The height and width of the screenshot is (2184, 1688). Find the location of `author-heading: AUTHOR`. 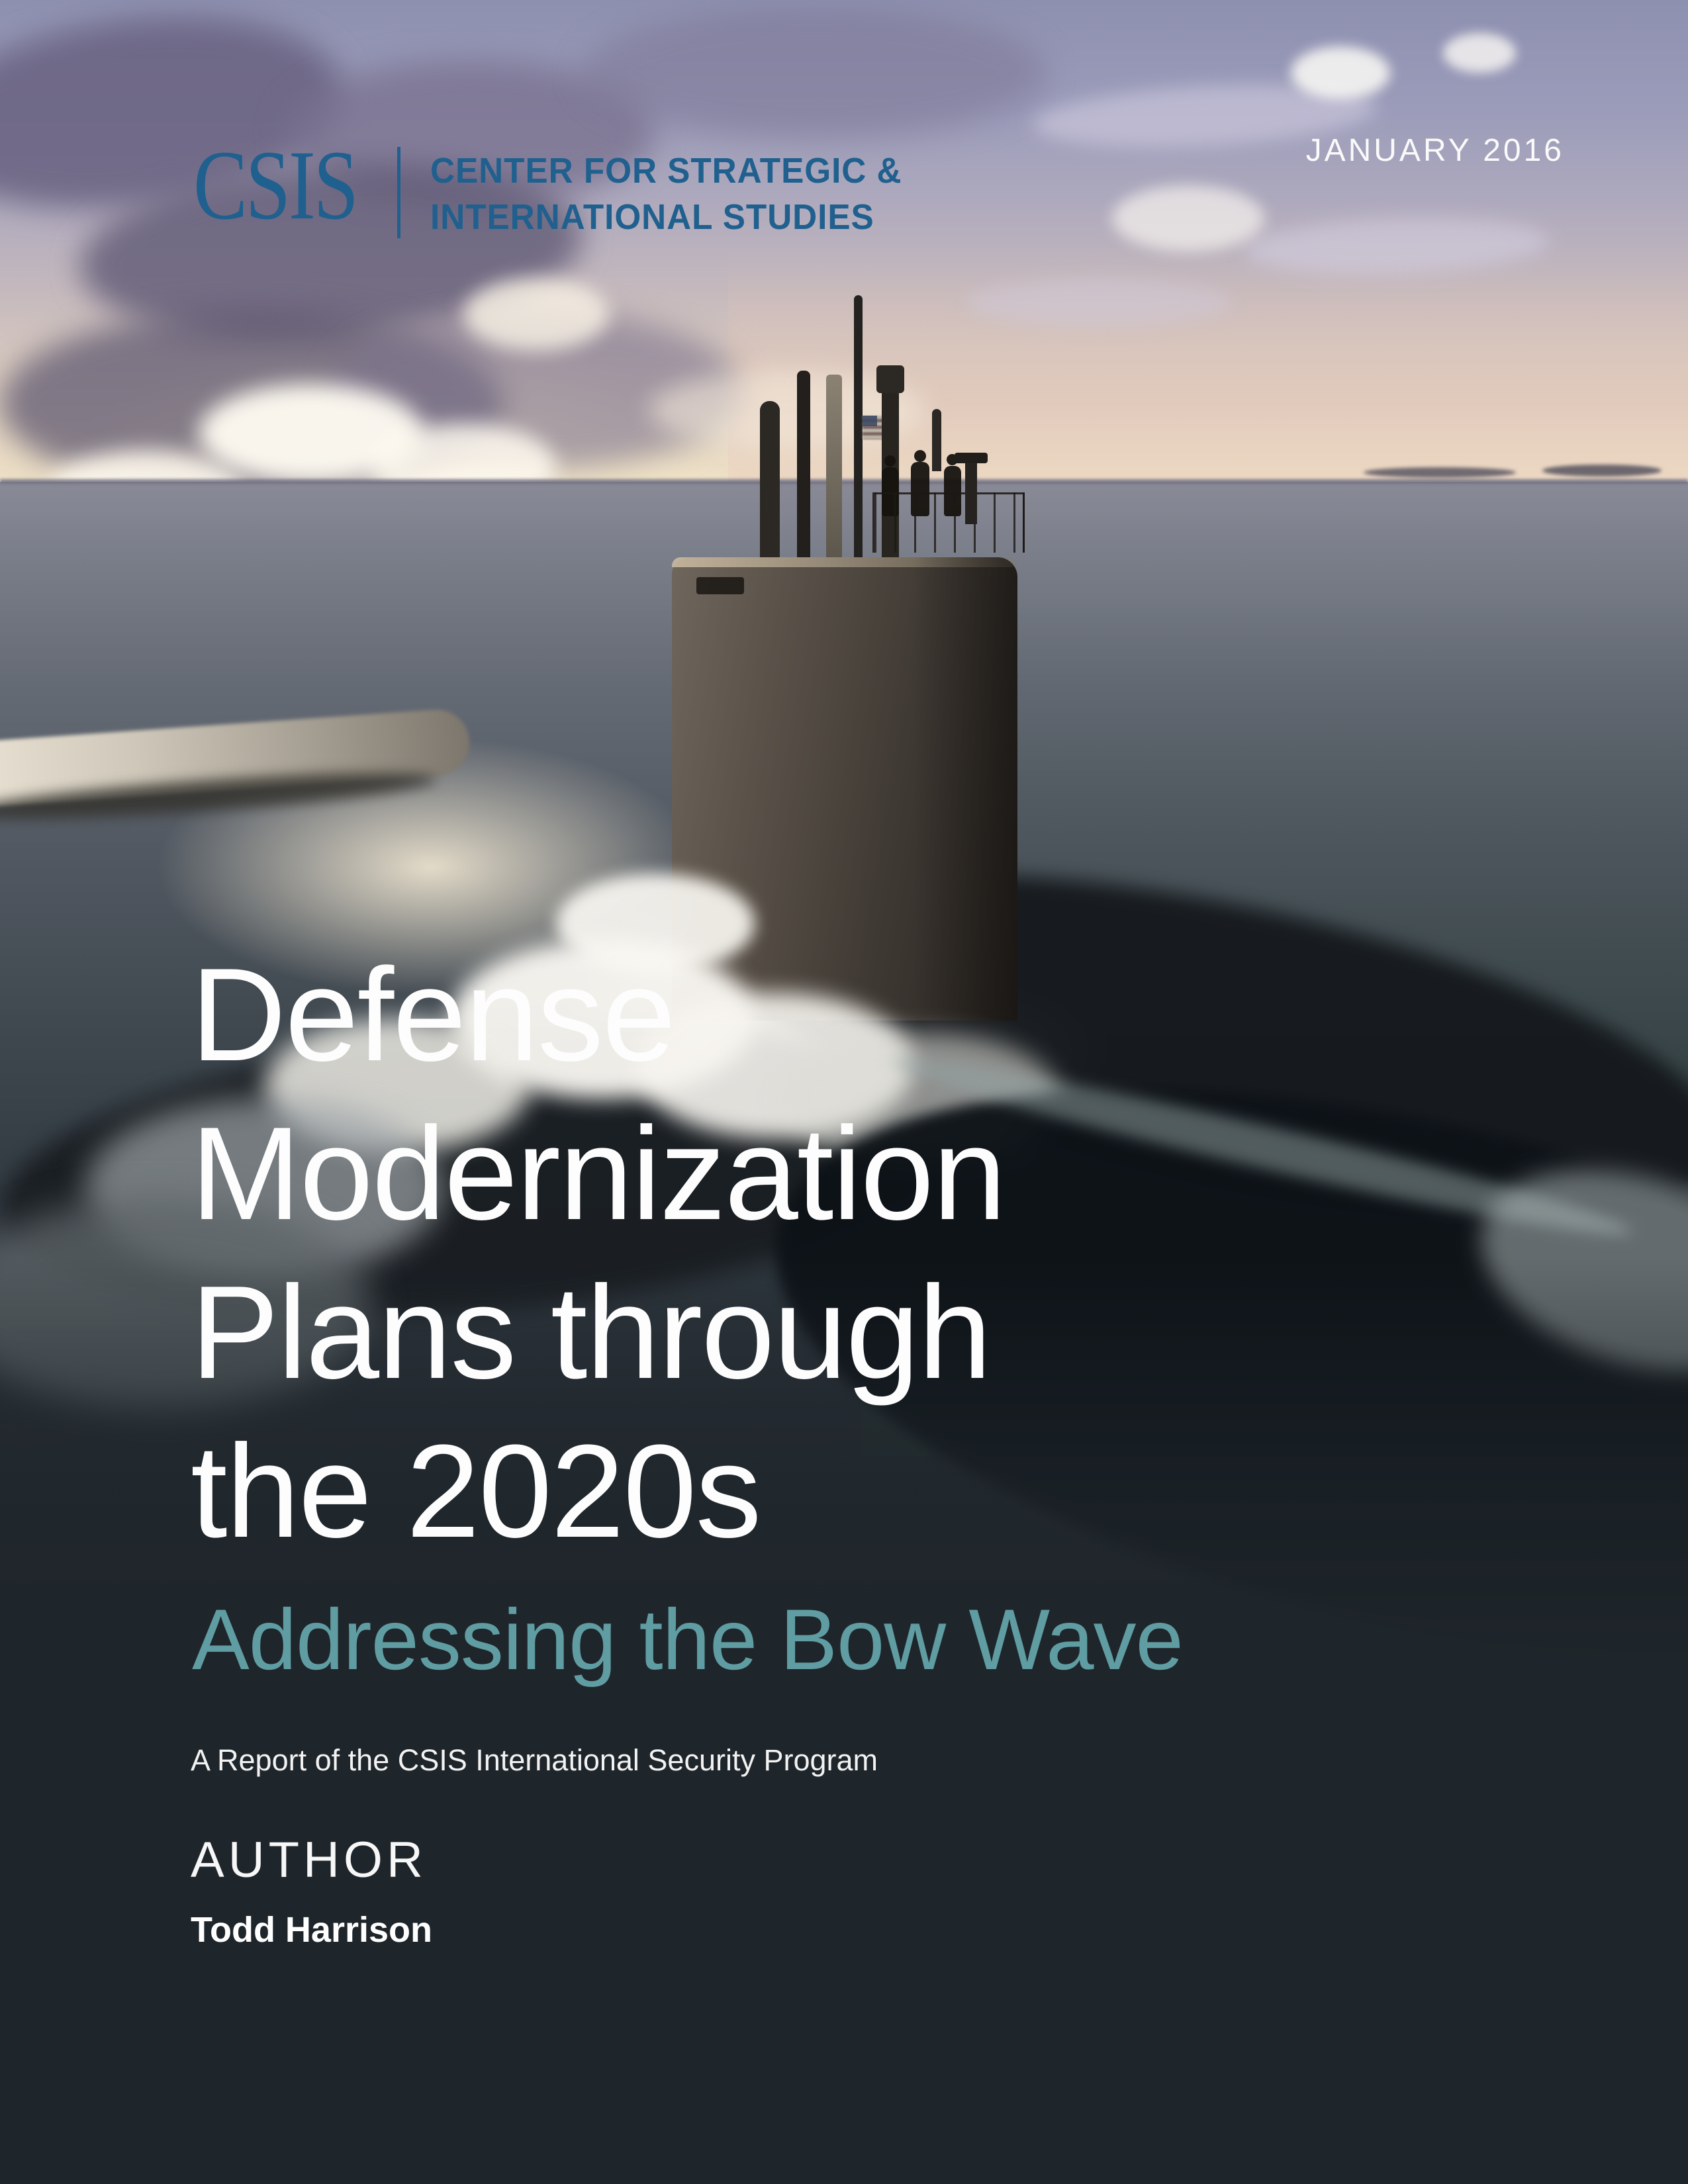

author-heading: AUTHOR is located at coordinates (309, 1860).